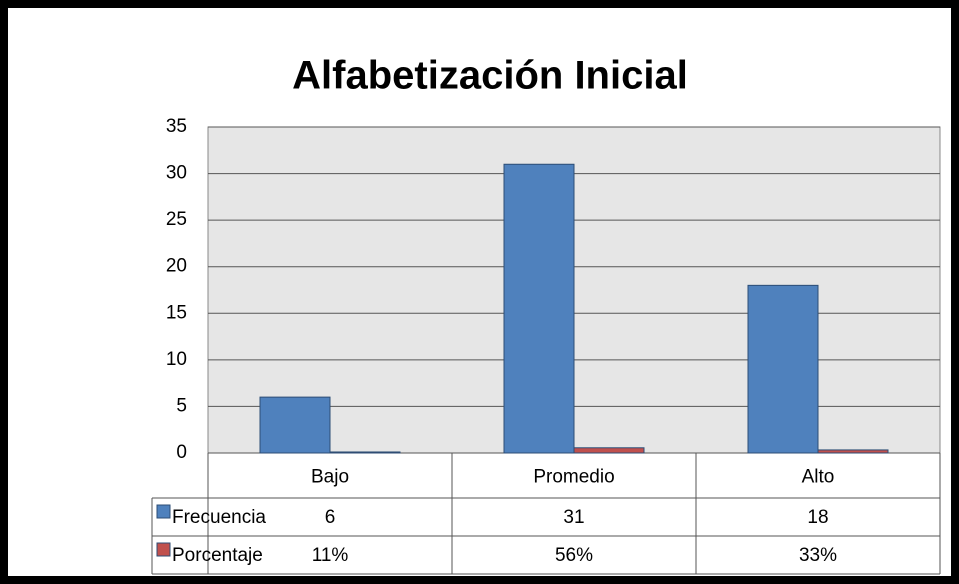 This screenshot has height=584, width=959. I want to click on y-tick-label: 25, so click(176, 219).